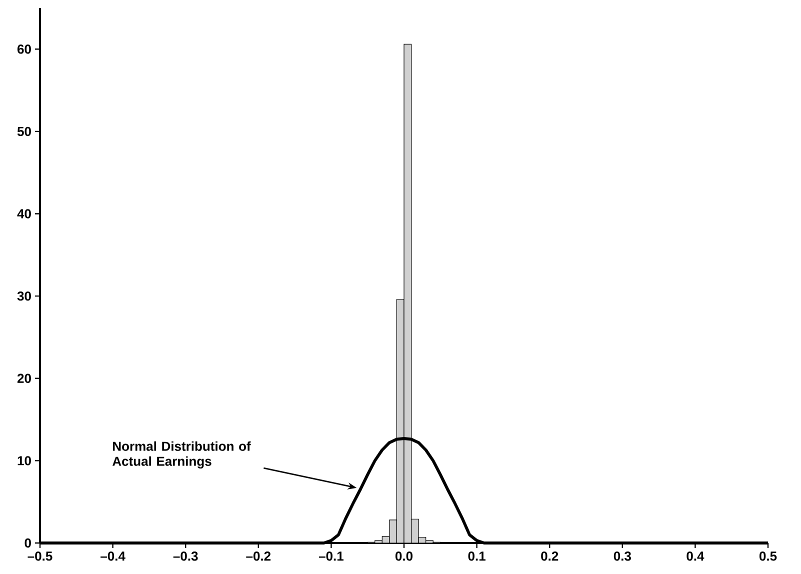 The width and height of the screenshot is (801, 574). What do you see at coordinates (695, 556) in the screenshot?
I see `x-tick-label: 0.4` at bounding box center [695, 556].